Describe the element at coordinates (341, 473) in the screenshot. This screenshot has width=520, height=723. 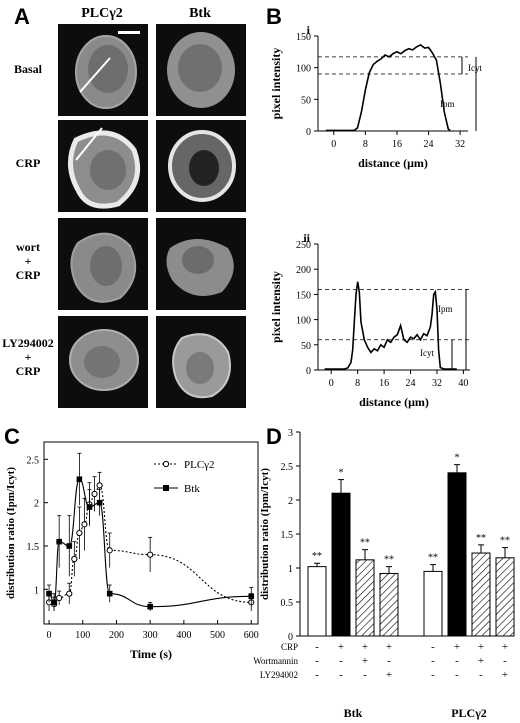
I see `d-significance: *` at that location.